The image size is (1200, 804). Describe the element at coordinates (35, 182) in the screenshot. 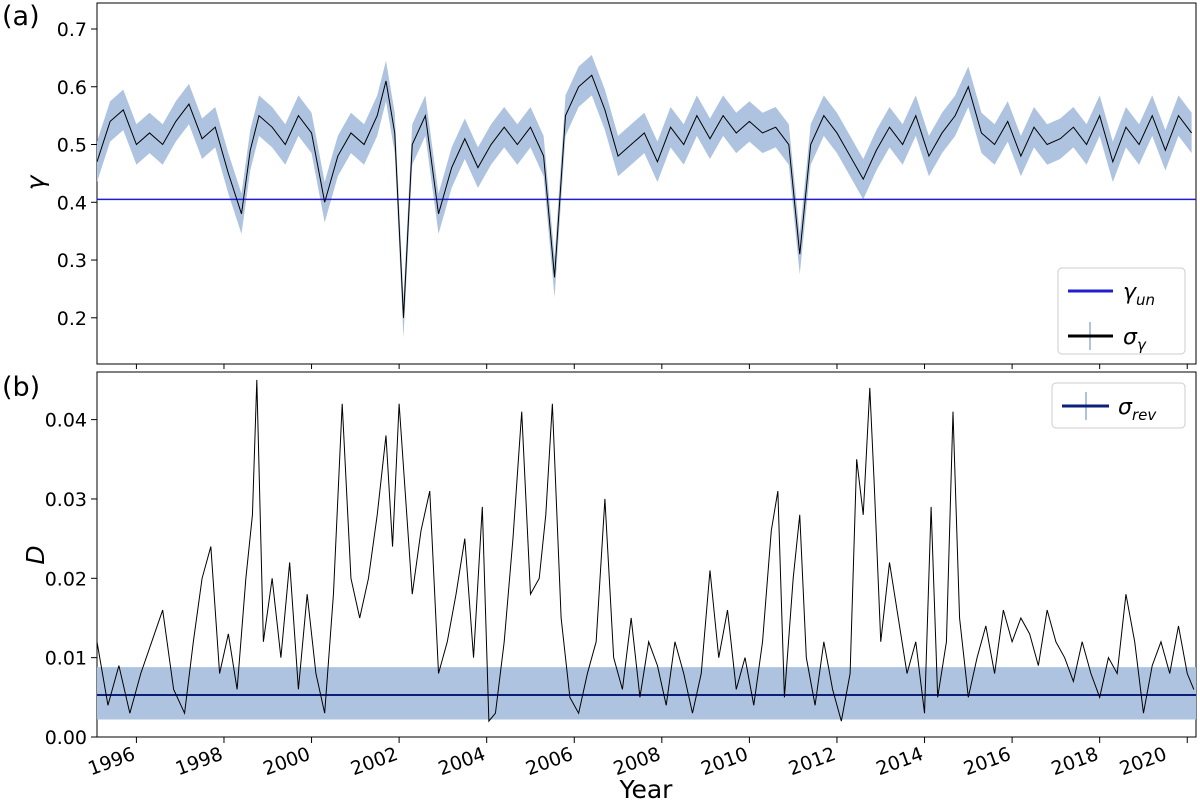

I see `panel-a-y-axis-label: γ` at that location.